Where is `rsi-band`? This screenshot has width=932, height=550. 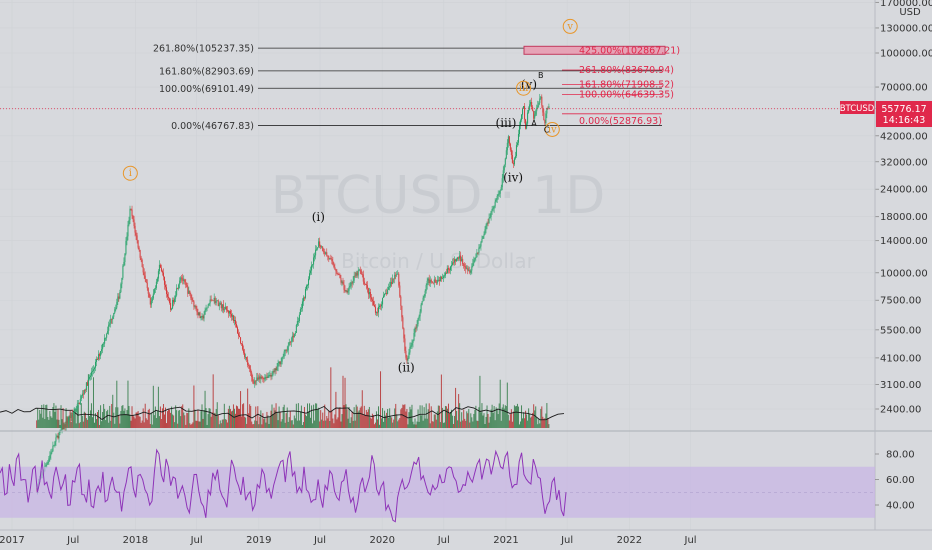 rsi-band is located at coordinates (437, 492).